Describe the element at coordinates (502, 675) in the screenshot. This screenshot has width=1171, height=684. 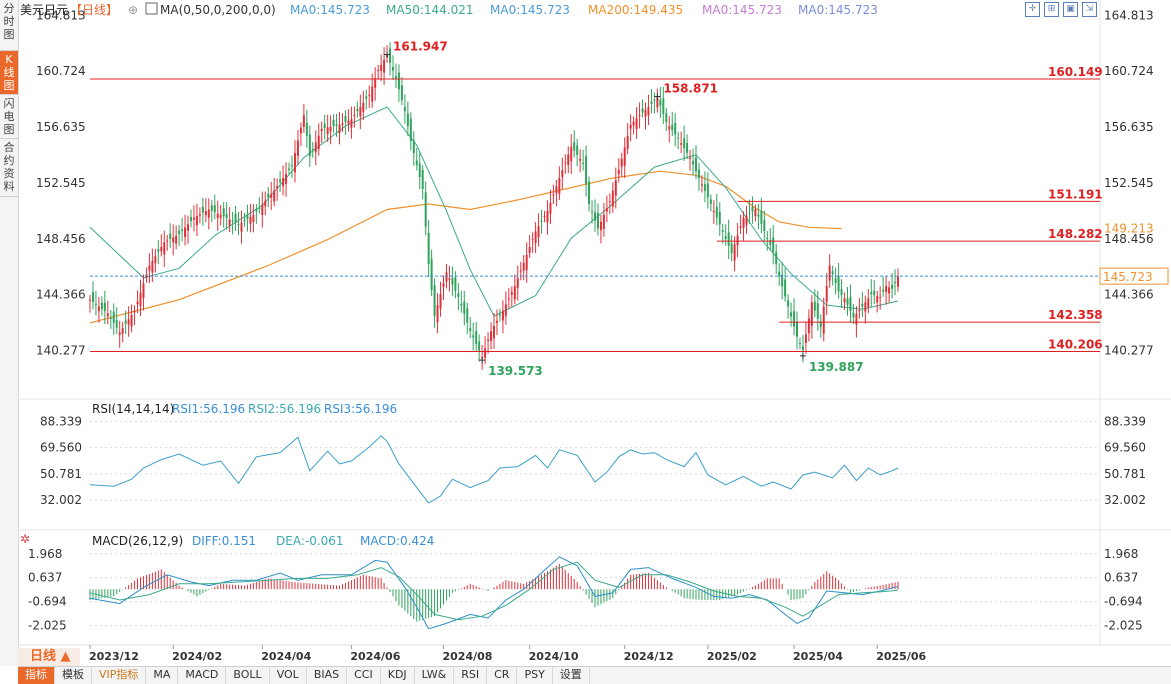
I see `indicator-tab-12: CR` at that location.